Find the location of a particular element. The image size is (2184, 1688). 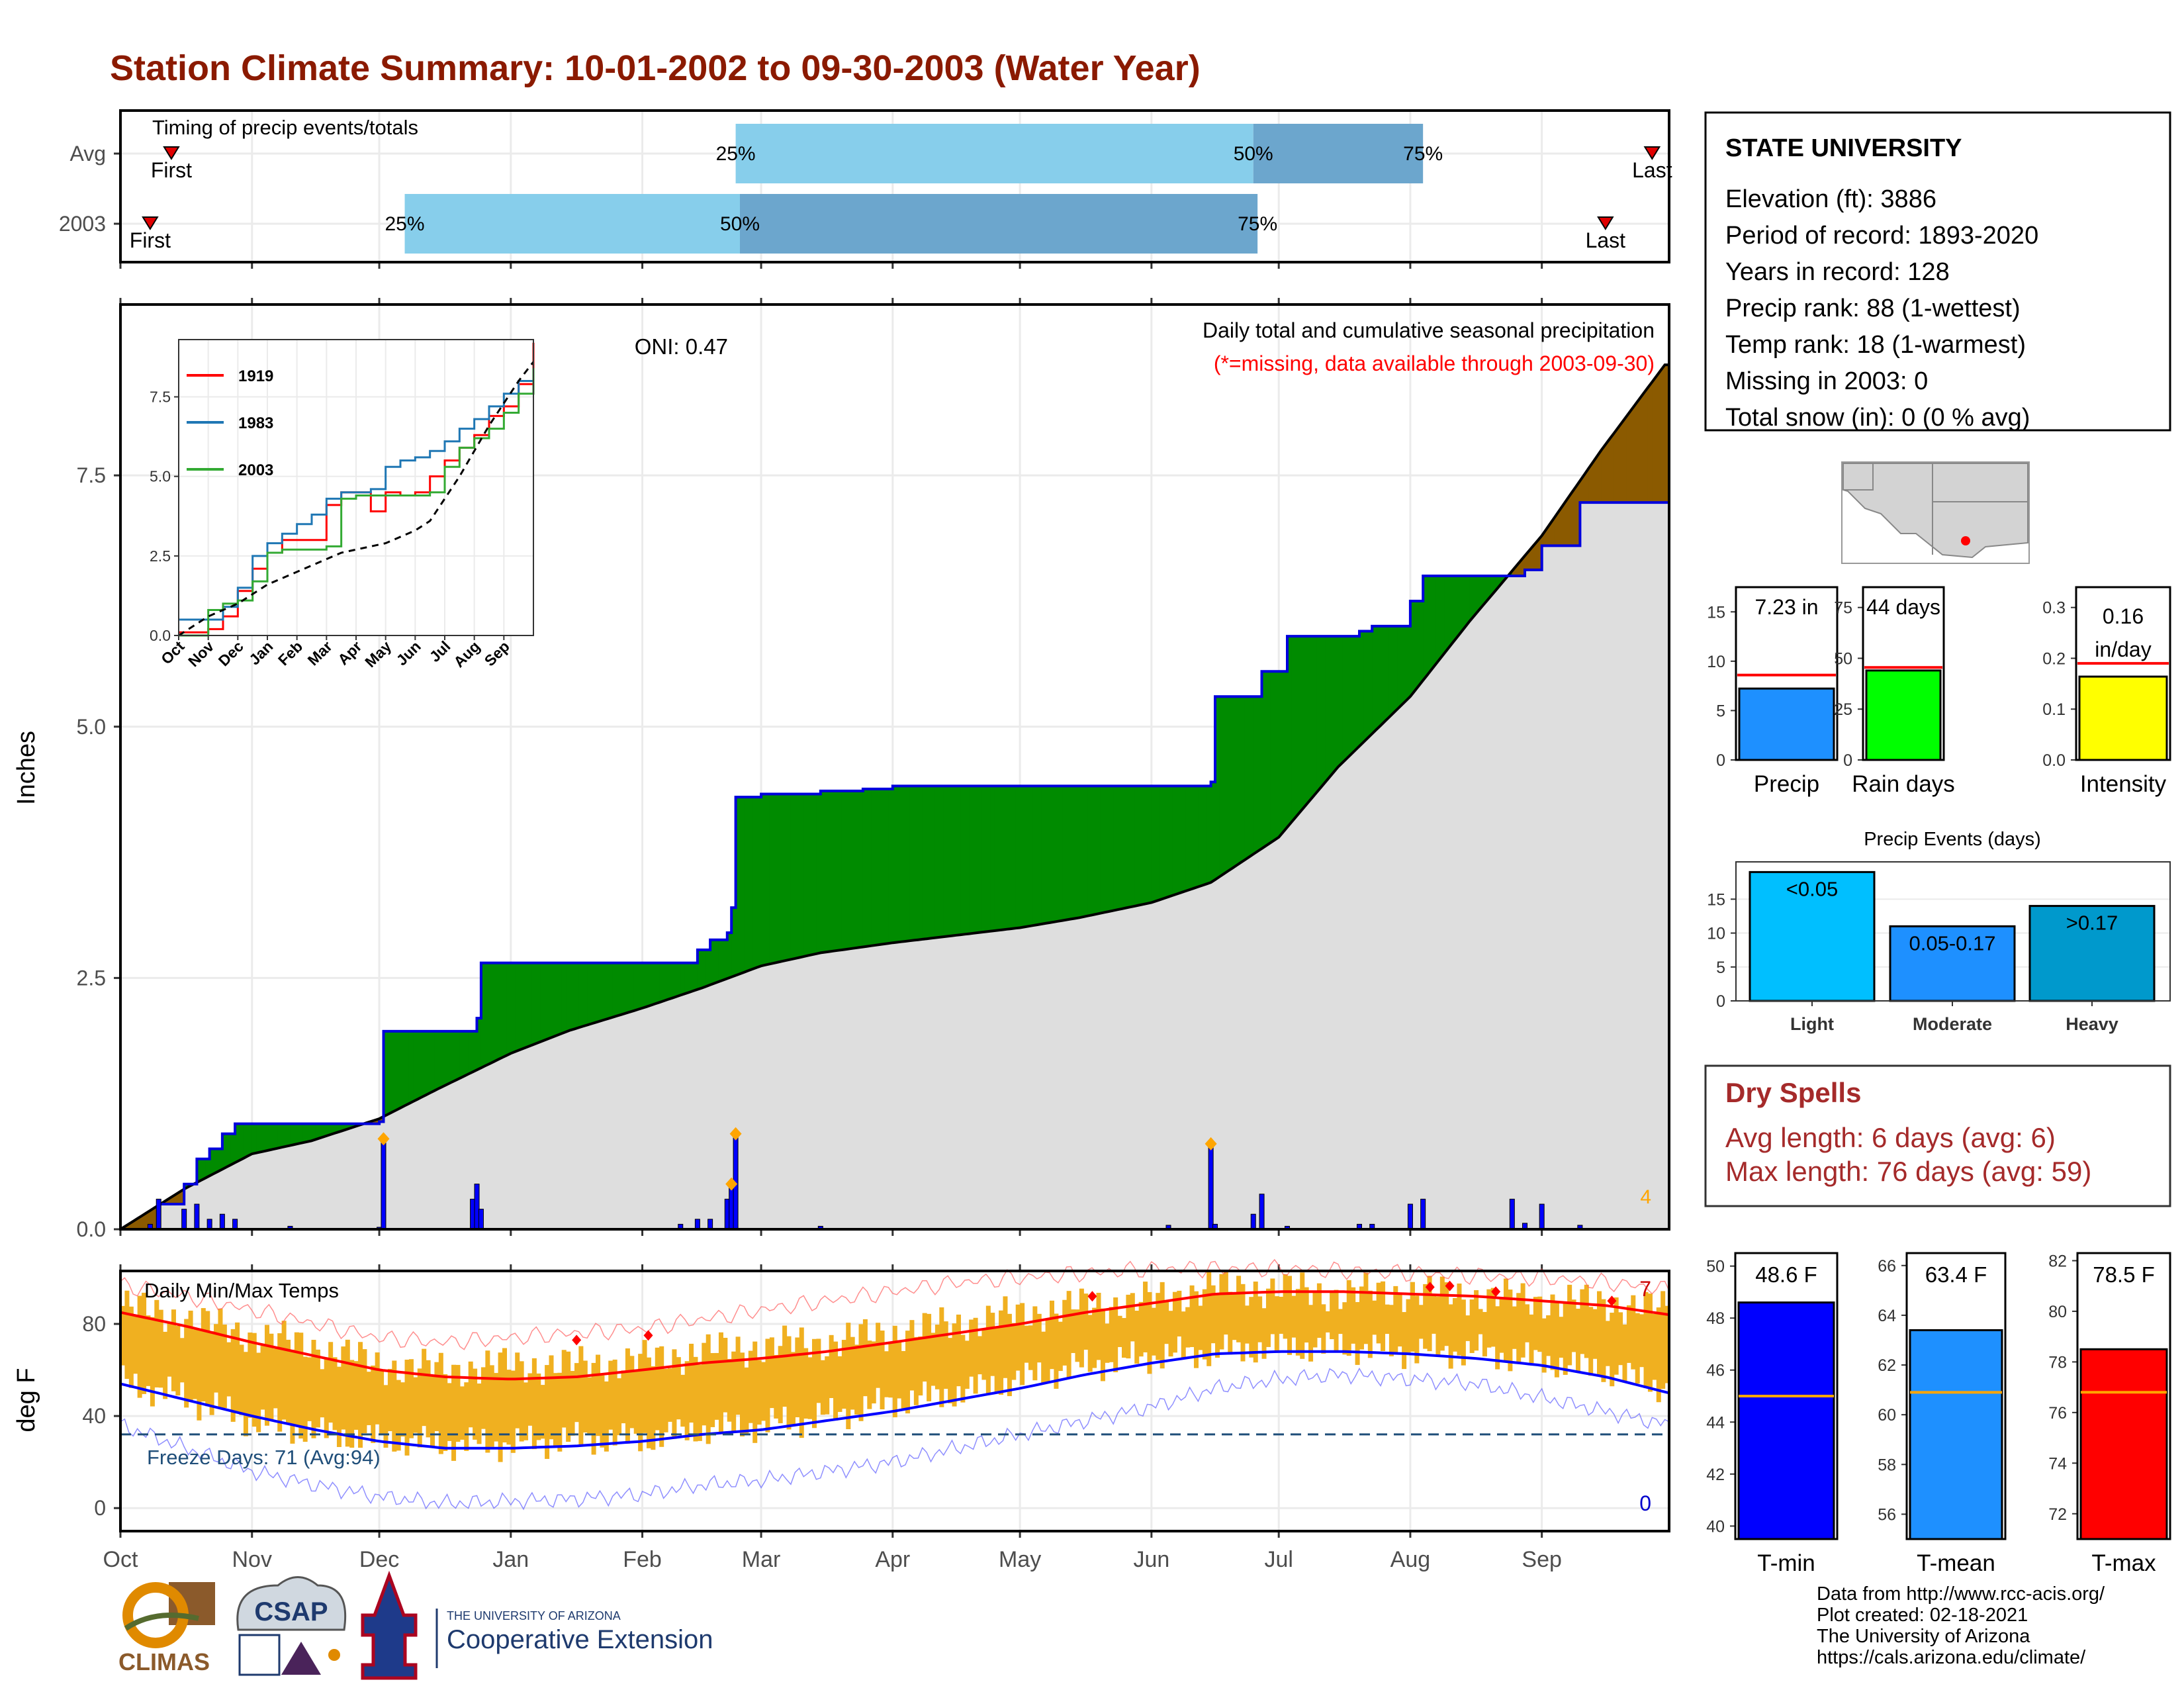

timing-panel-title: Timing of precip events/totals is located at coordinates (285, 127).